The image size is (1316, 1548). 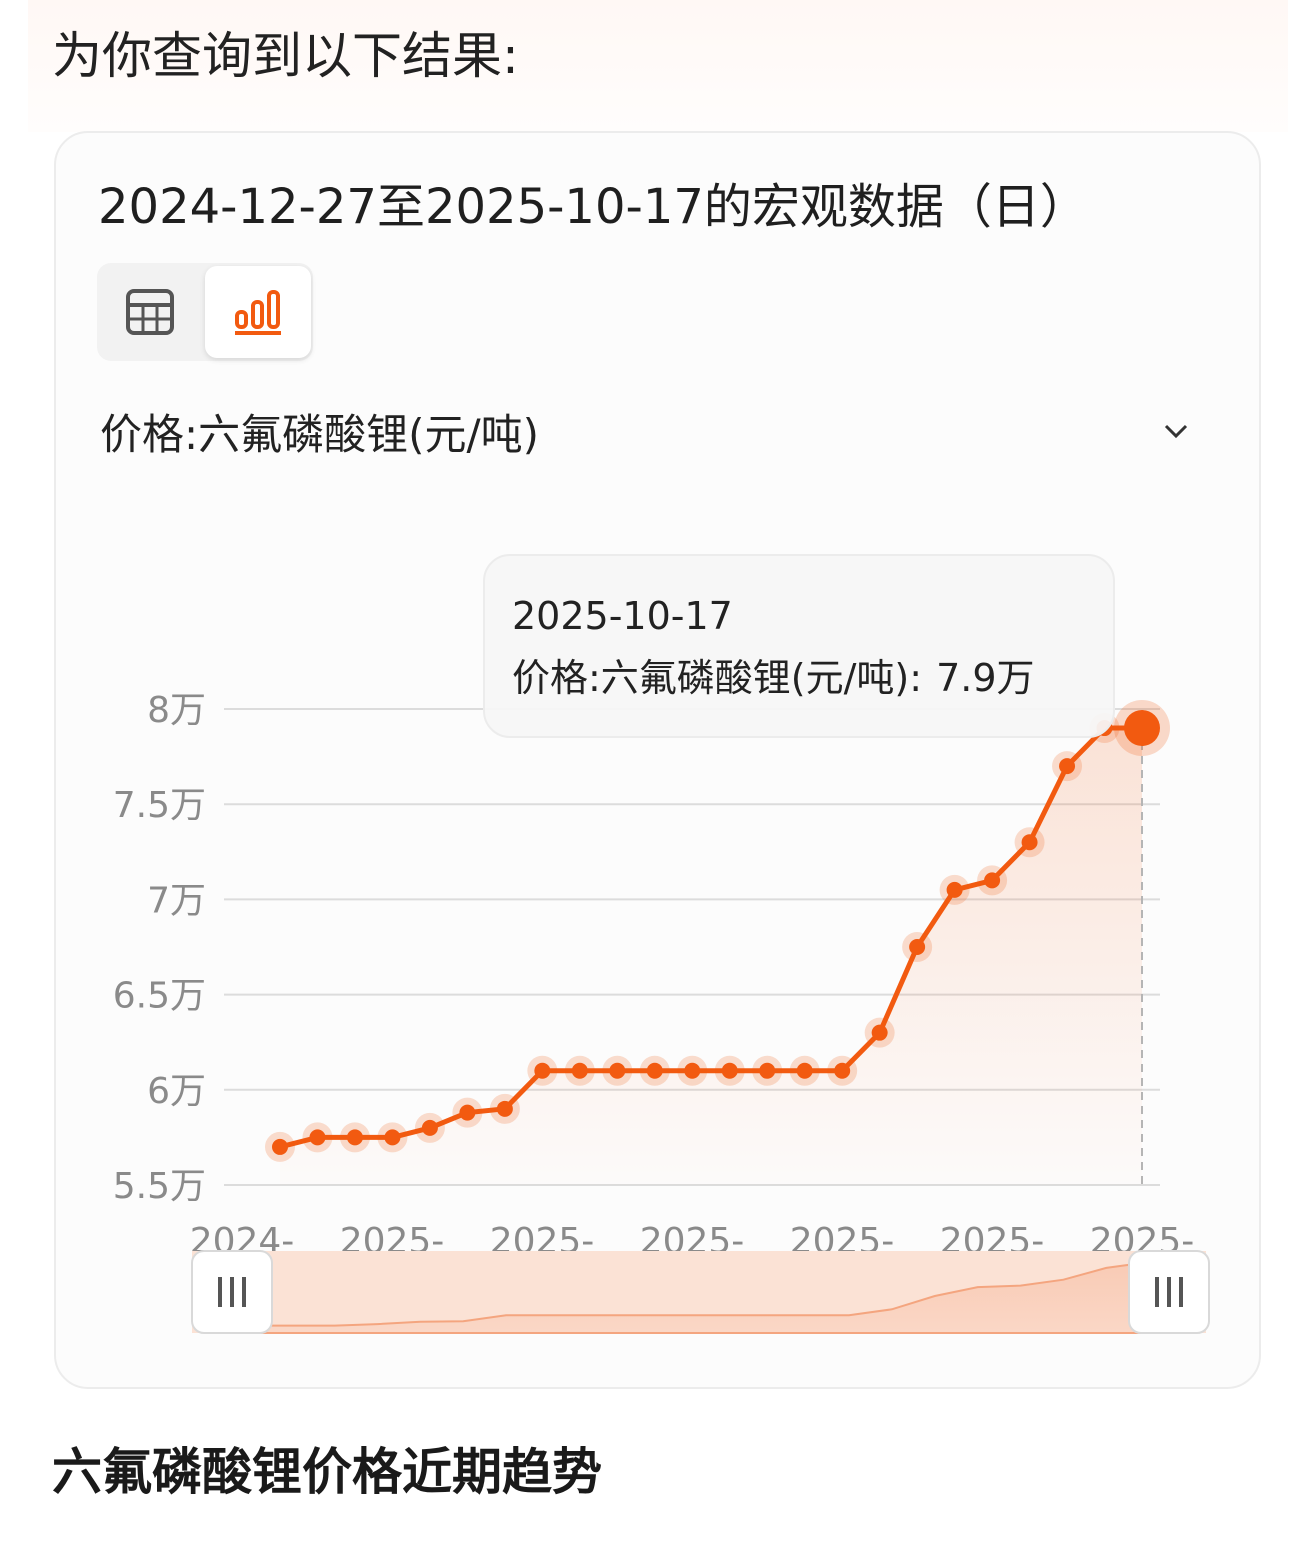 I want to click on metric-select: 价格:六氟磷酸锂(元/吨), so click(x=650, y=435).